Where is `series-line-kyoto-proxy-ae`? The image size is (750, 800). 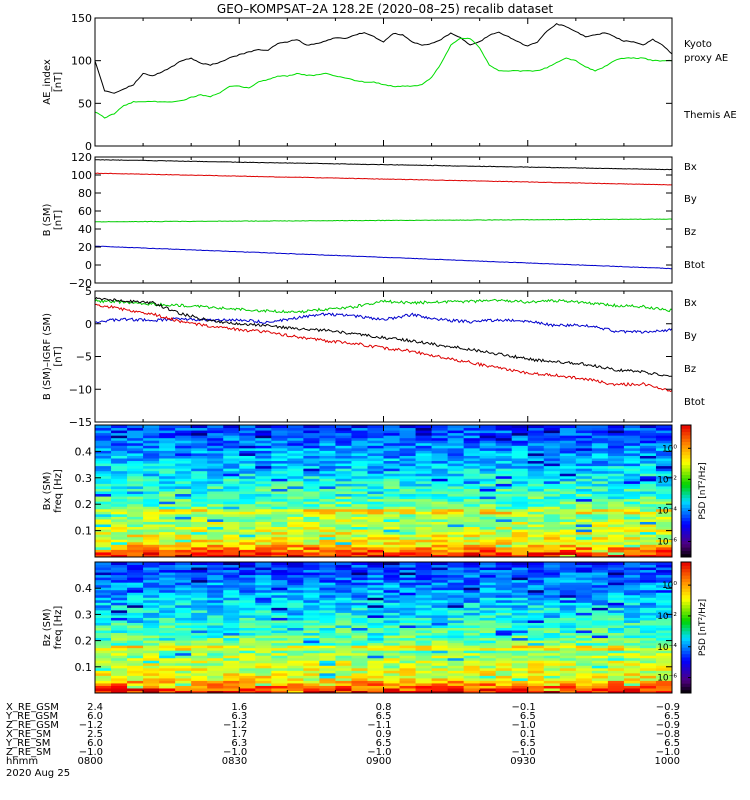 series-line-kyoto-proxy-ae is located at coordinates (383, 78).